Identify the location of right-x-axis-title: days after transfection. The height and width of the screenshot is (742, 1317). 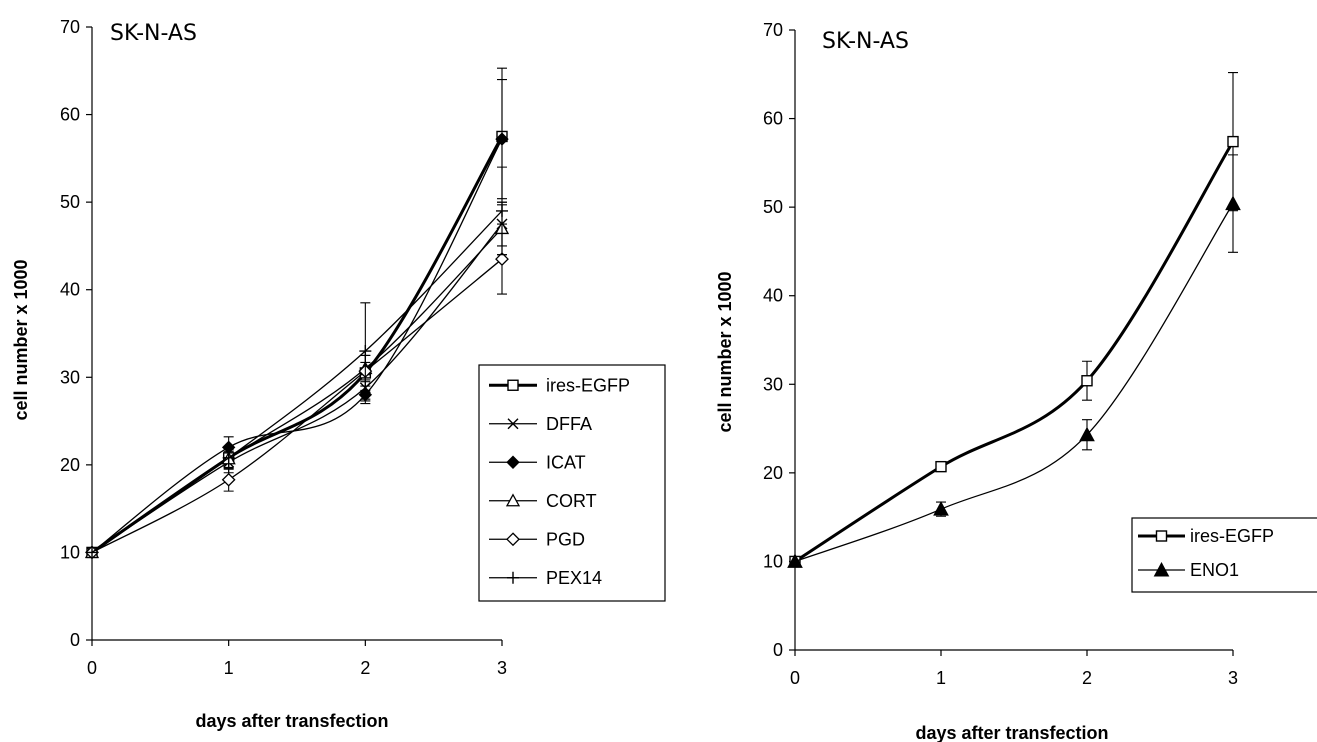
(1011, 732).